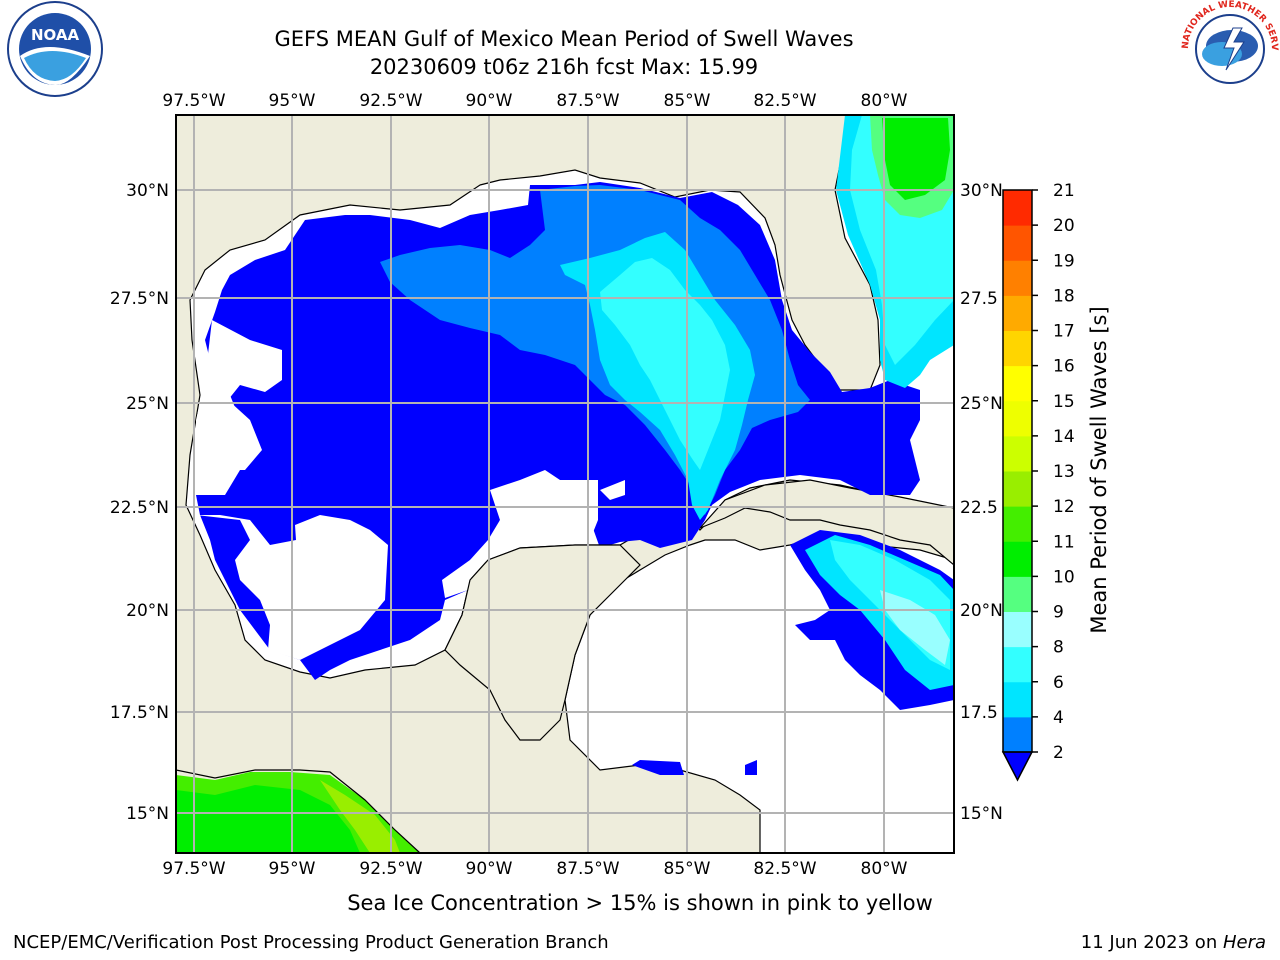 This screenshot has height=960, width=1280. I want to click on lat-label: 17.5, so click(979, 713).